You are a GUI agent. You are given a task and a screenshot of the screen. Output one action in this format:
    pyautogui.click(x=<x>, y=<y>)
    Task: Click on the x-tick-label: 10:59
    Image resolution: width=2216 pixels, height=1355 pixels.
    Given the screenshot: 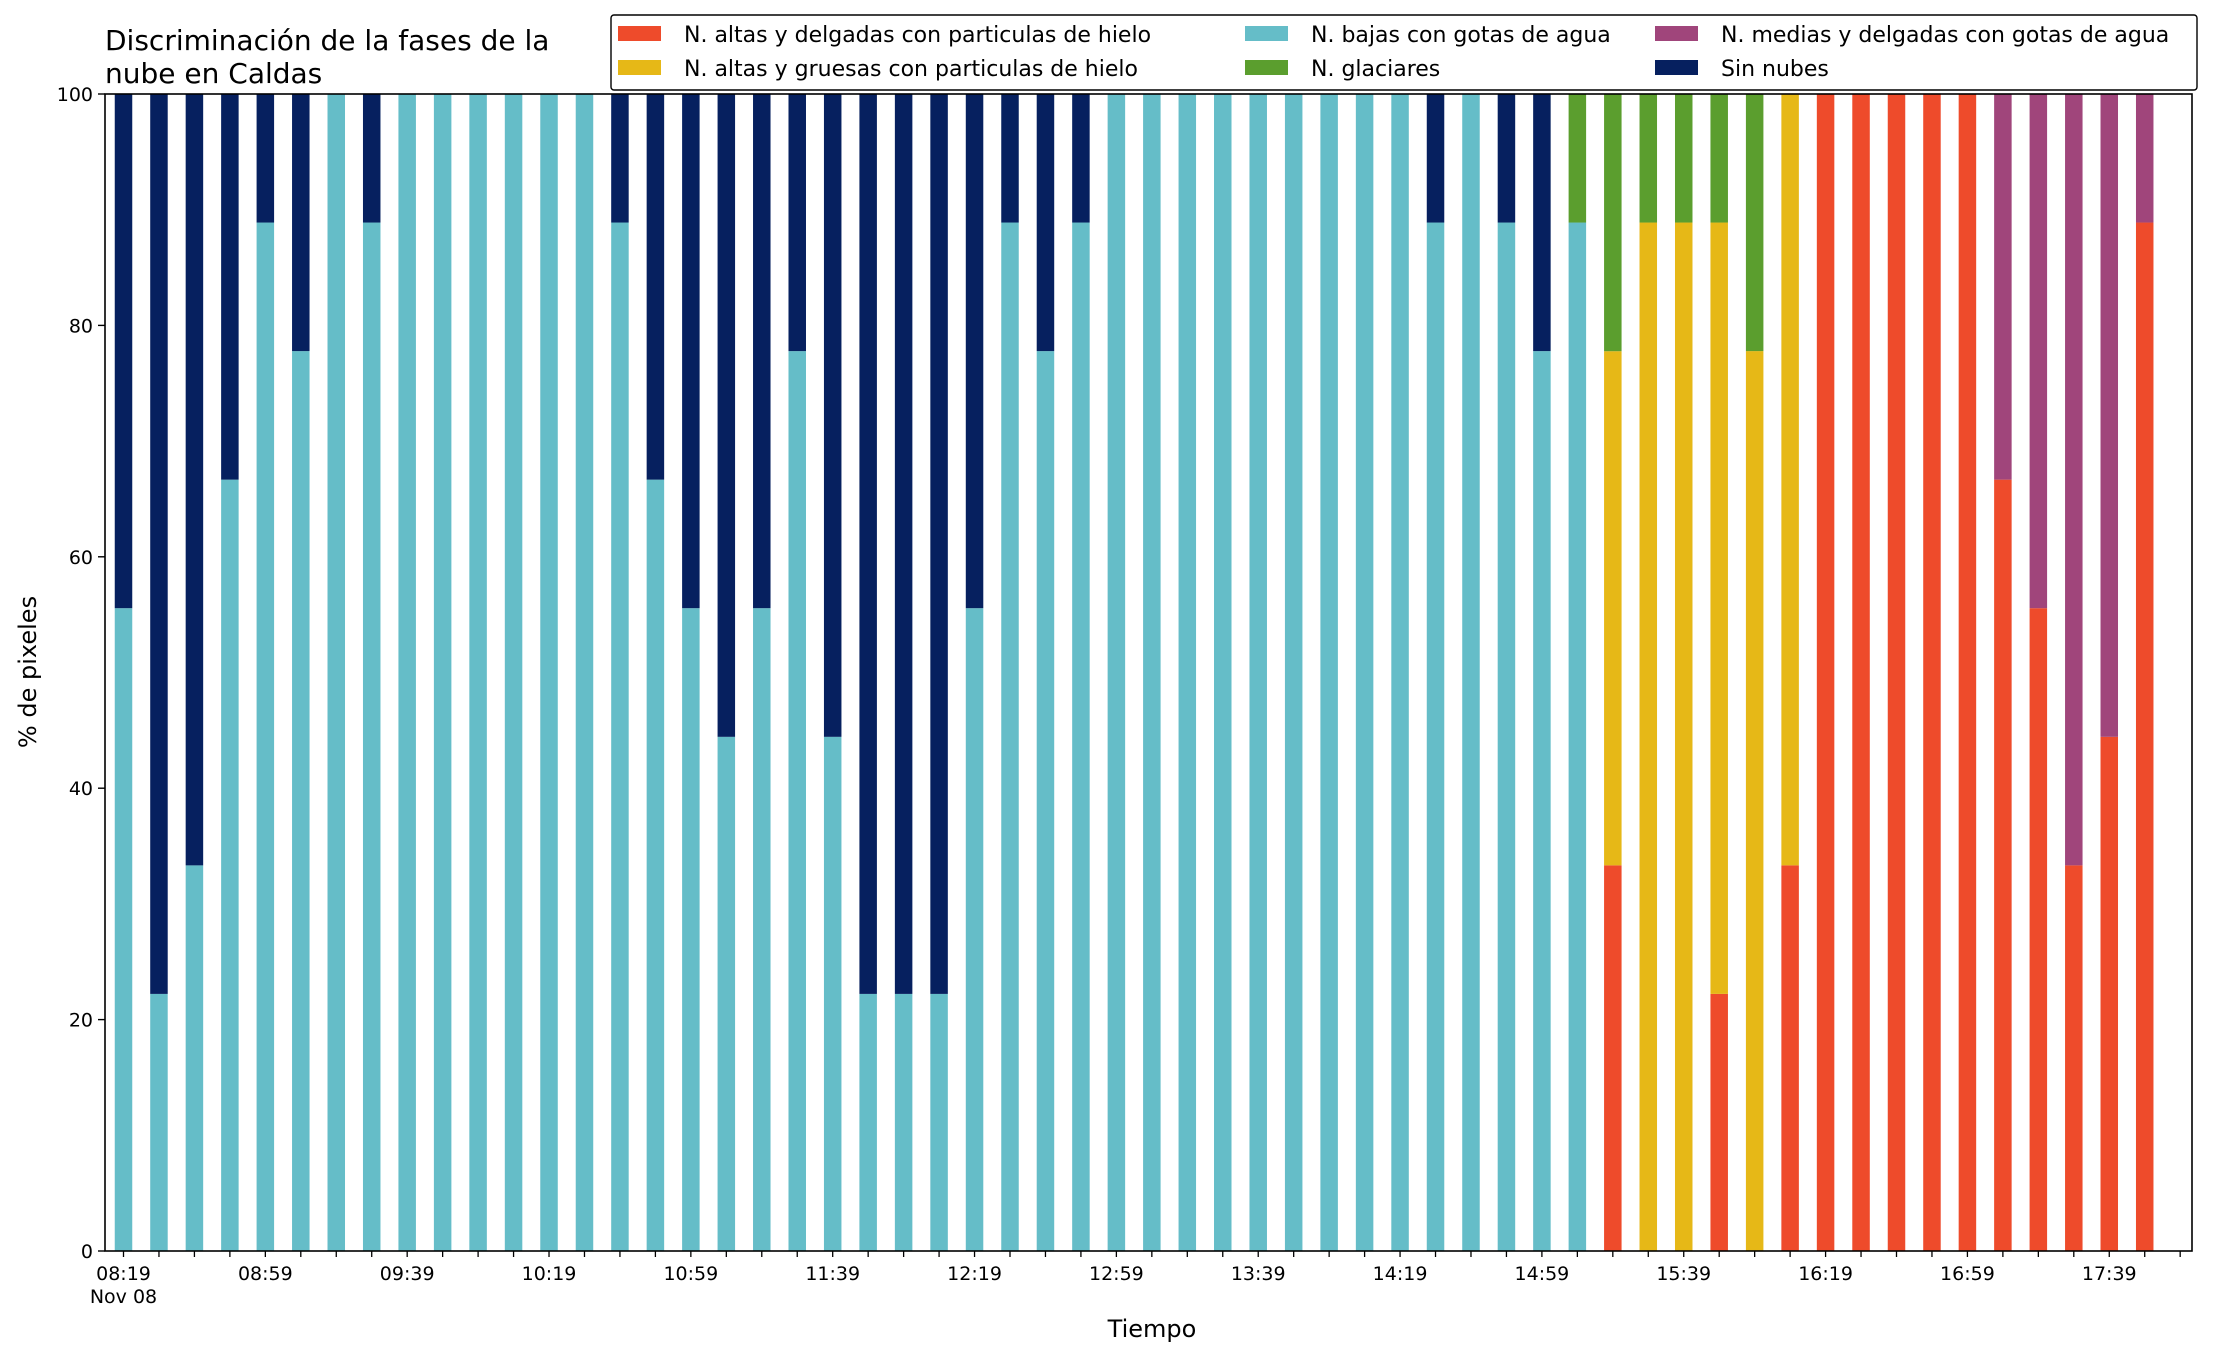 What is the action you would take?
    pyautogui.click(x=690, y=1274)
    